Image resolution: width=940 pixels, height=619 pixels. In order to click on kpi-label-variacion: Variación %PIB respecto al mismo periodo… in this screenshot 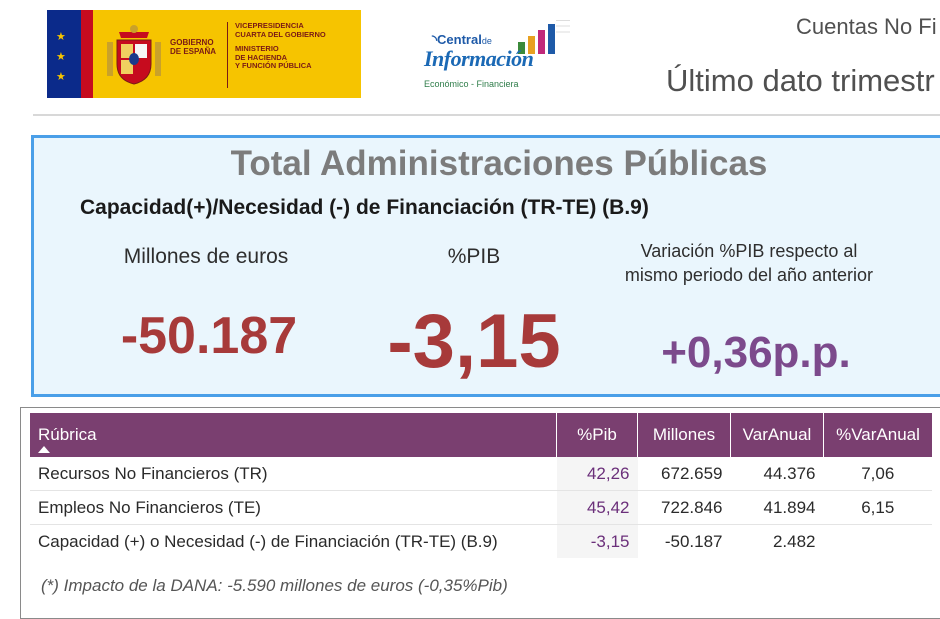, I will do `click(749, 263)`.